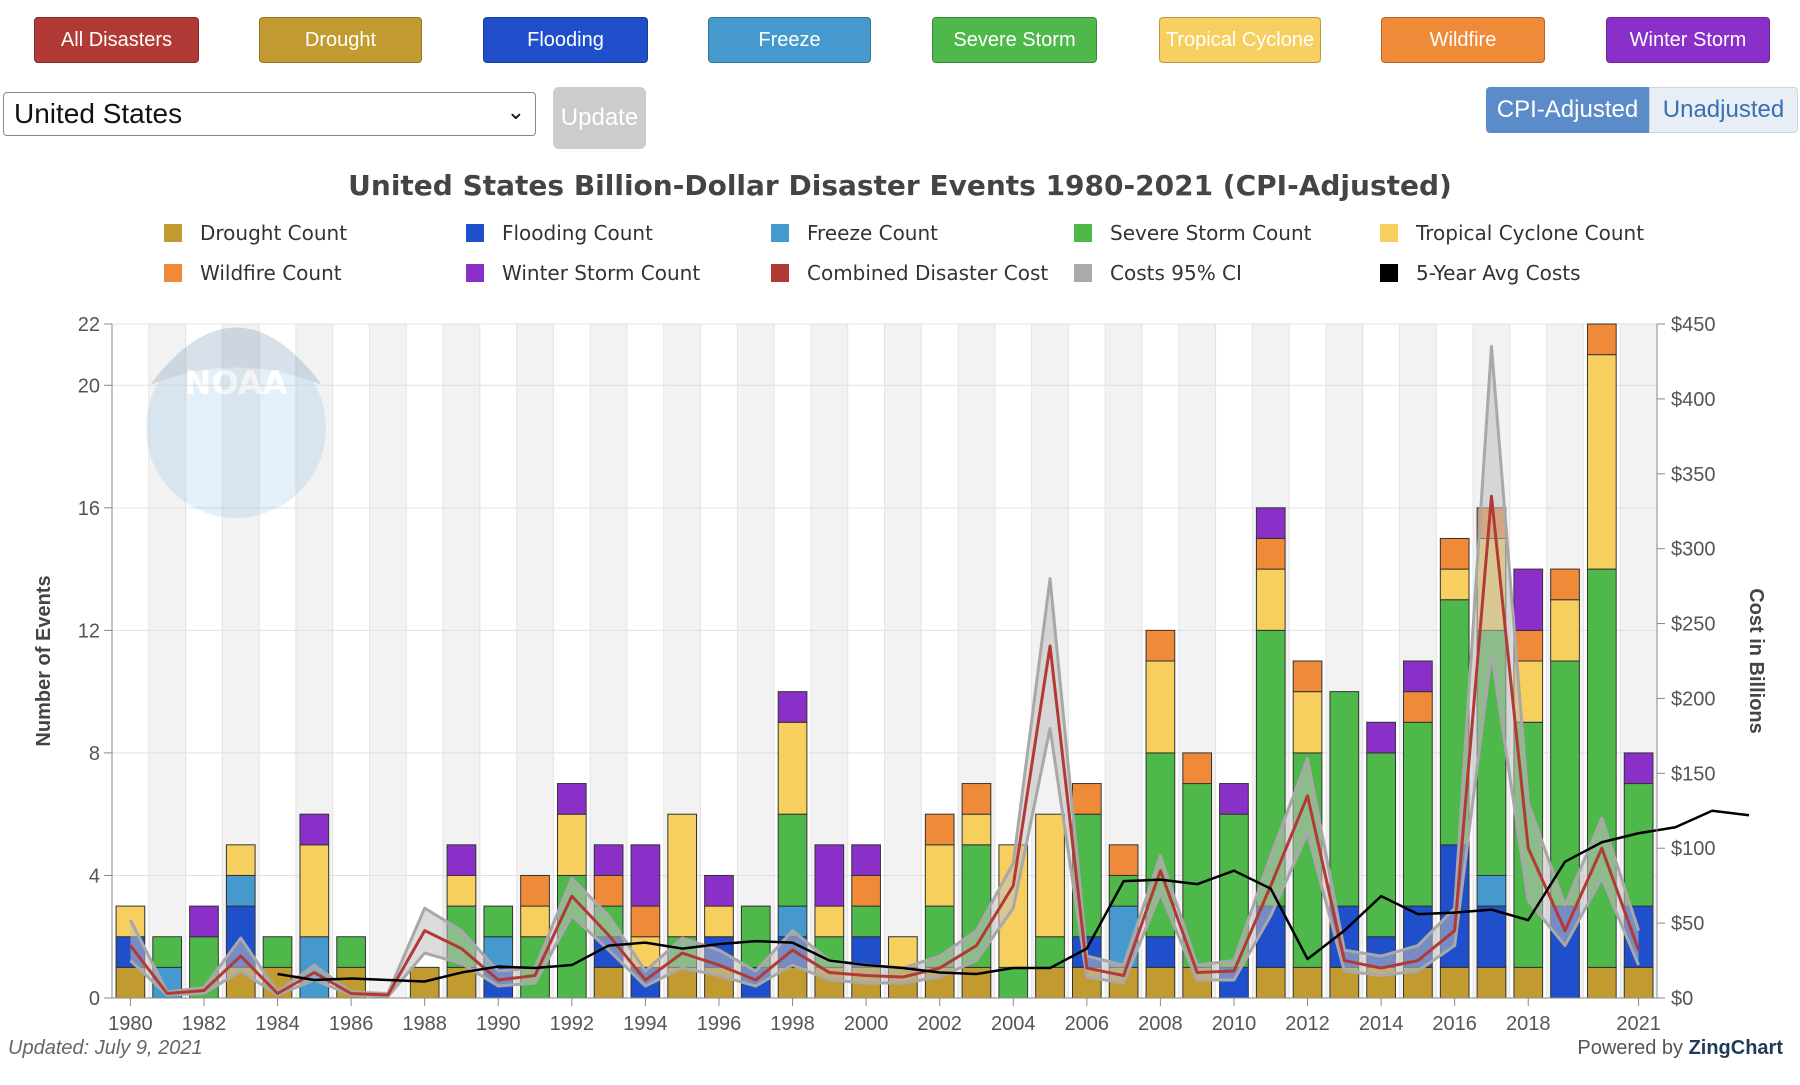 This screenshot has width=1800, height=1085. What do you see at coordinates (1688, 40) in the screenshot?
I see `filter-button-winter-storm: Winter Storm` at bounding box center [1688, 40].